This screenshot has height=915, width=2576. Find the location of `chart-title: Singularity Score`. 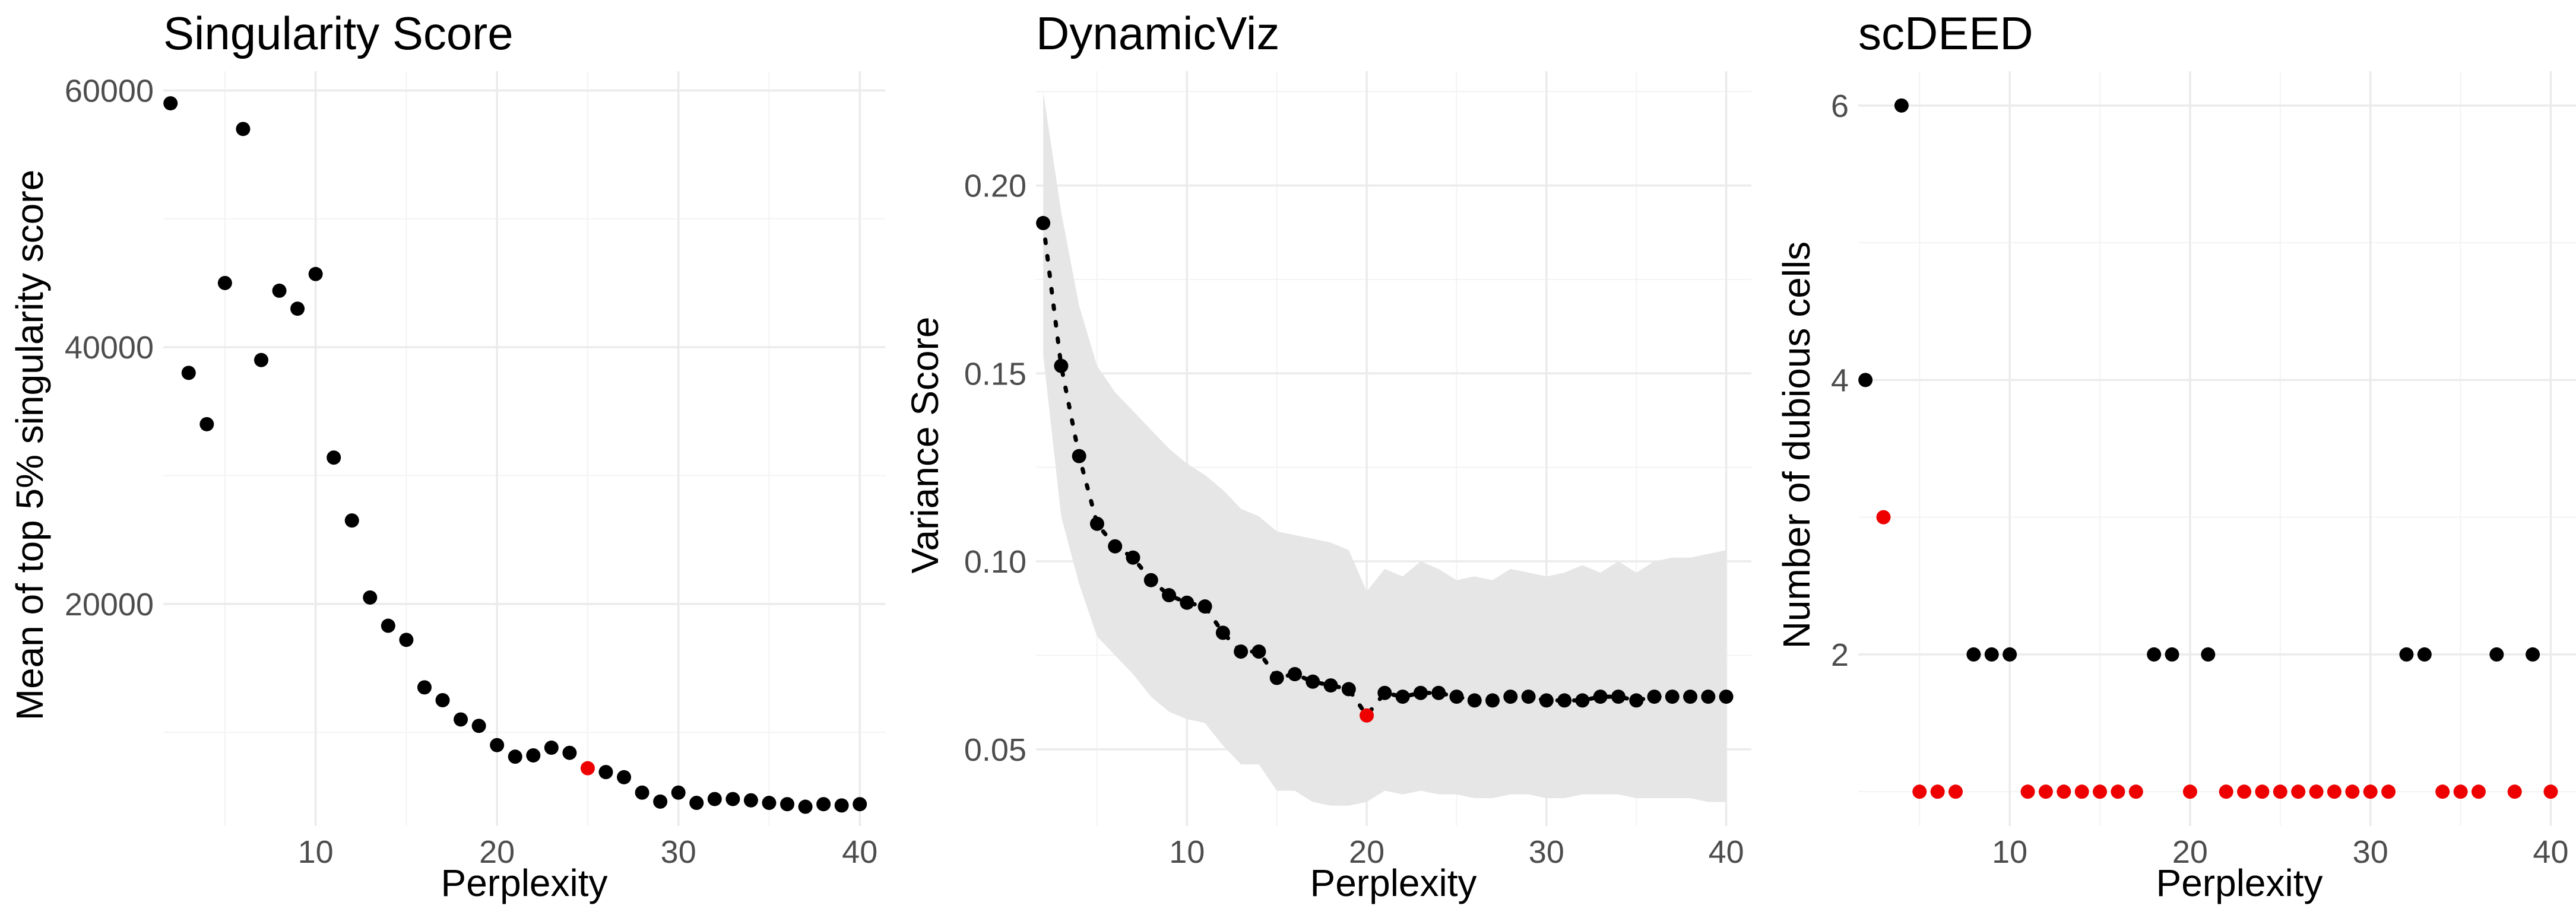

chart-title: Singularity Score is located at coordinates (339, 33).